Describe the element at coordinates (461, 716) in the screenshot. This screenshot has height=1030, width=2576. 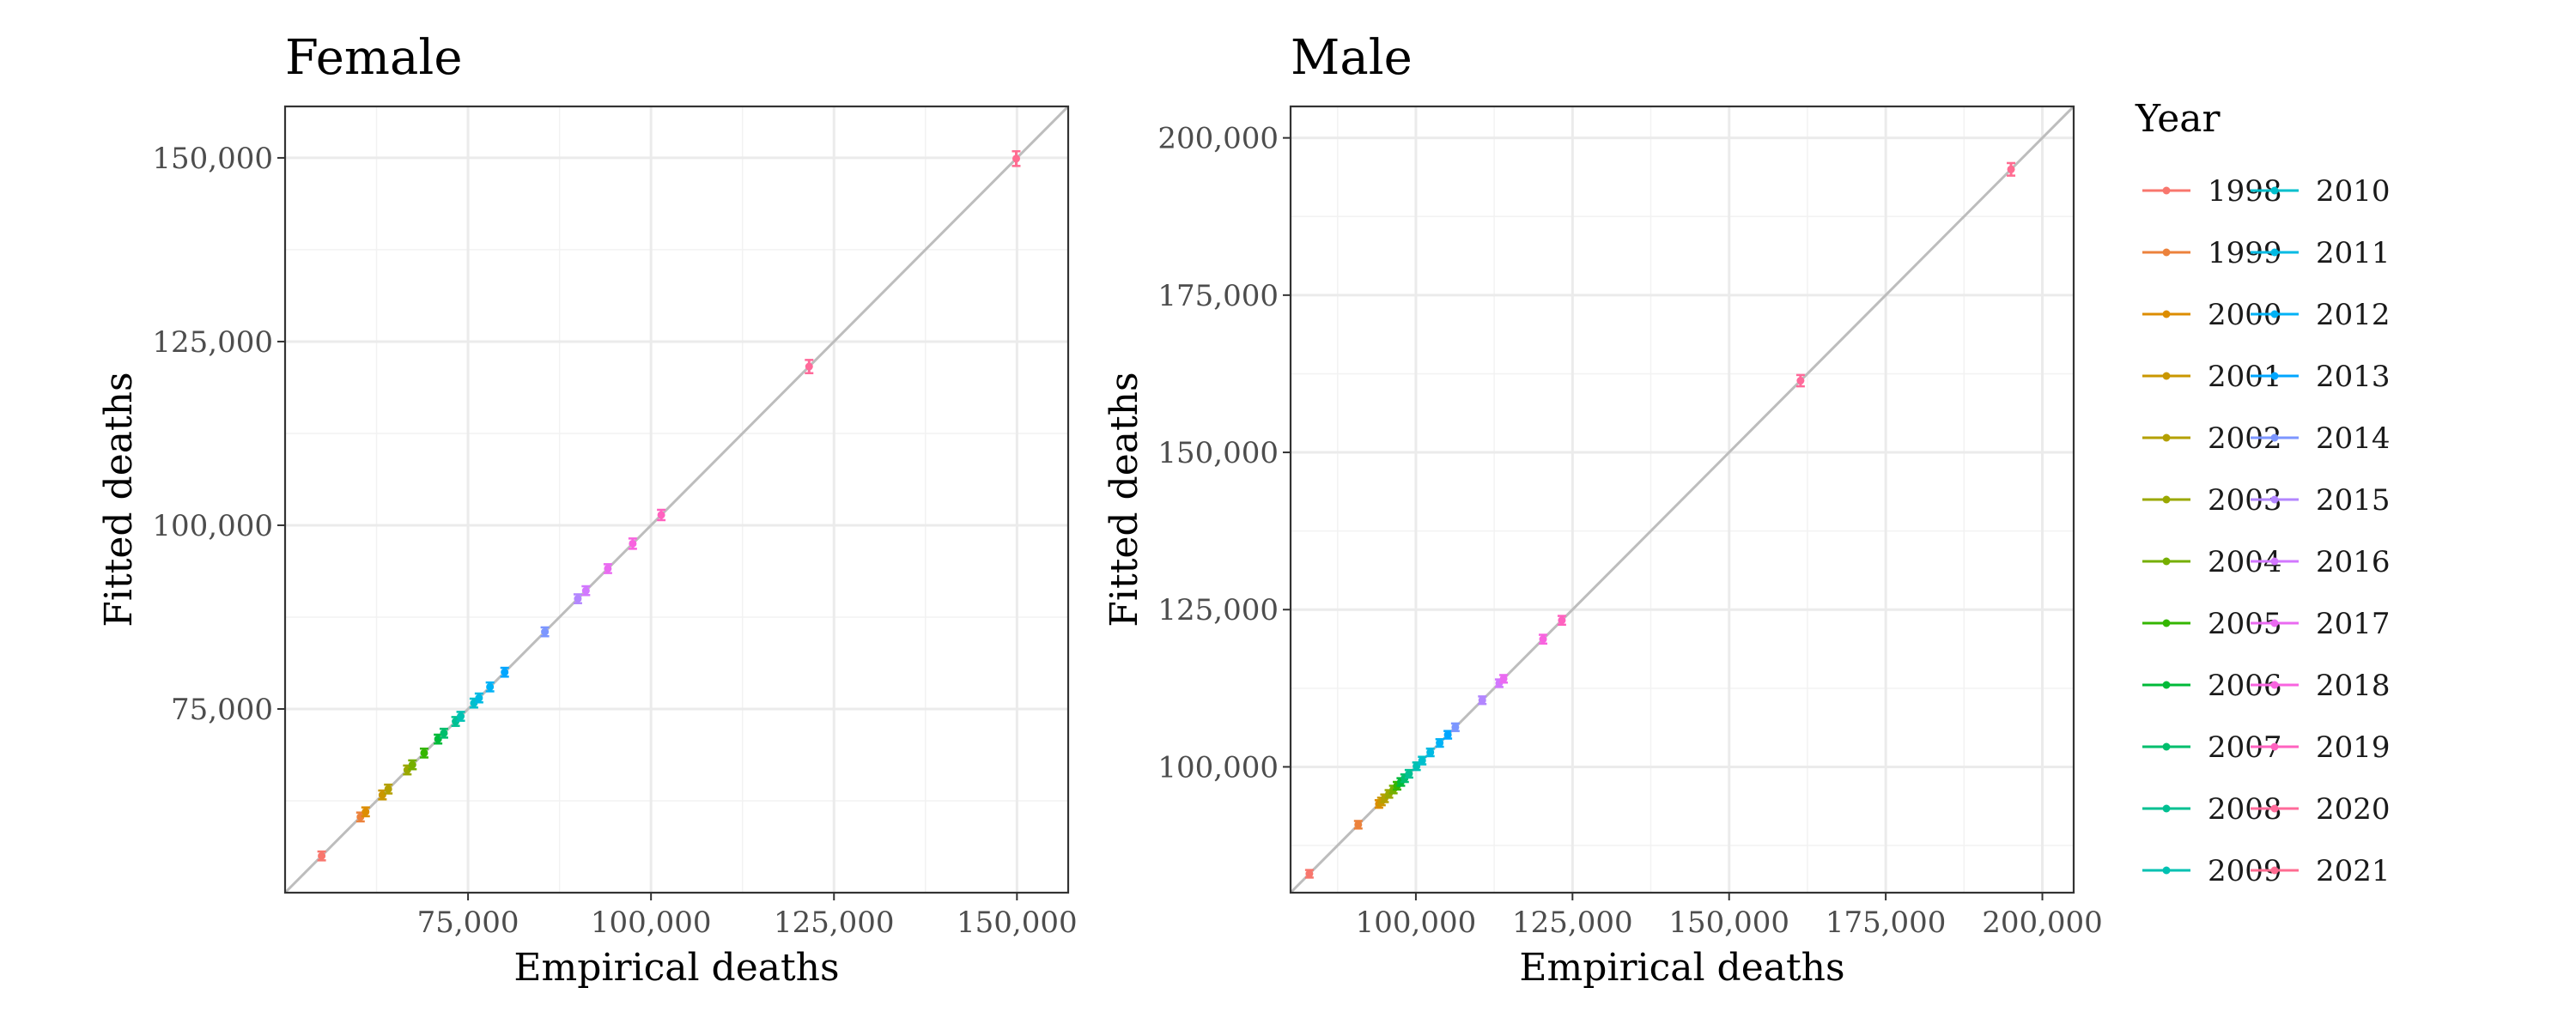
I see `data-point-2009` at that location.